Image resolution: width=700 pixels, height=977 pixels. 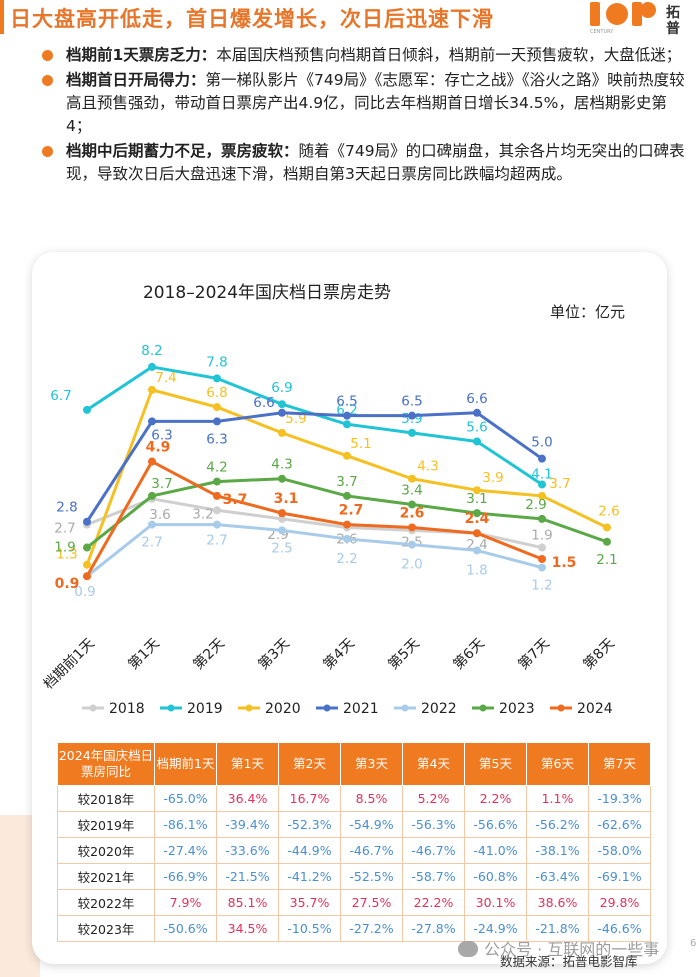 I want to click on table-header-cell: 第1天, so click(x=247, y=764).